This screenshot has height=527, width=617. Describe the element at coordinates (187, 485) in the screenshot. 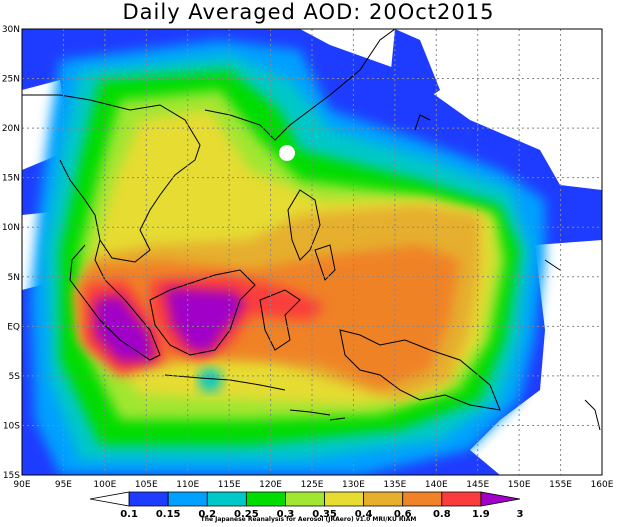

I see `lon-tick-label: 110E` at that location.